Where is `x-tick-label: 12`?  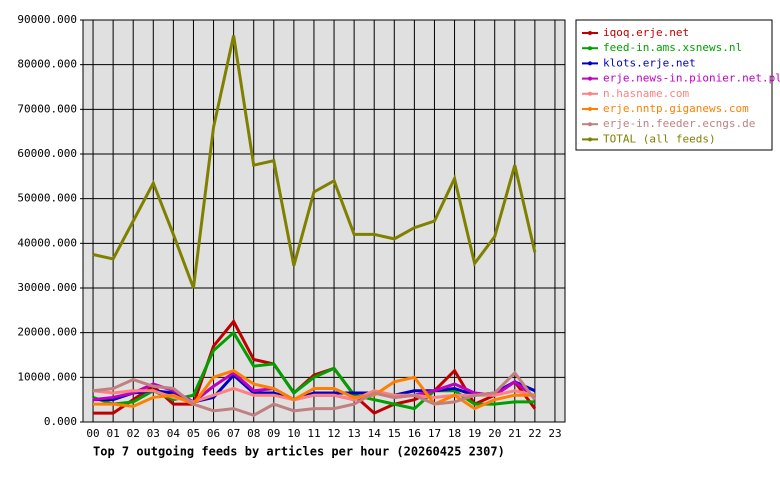
x-tick-label: 12 is located at coordinates (333, 433).